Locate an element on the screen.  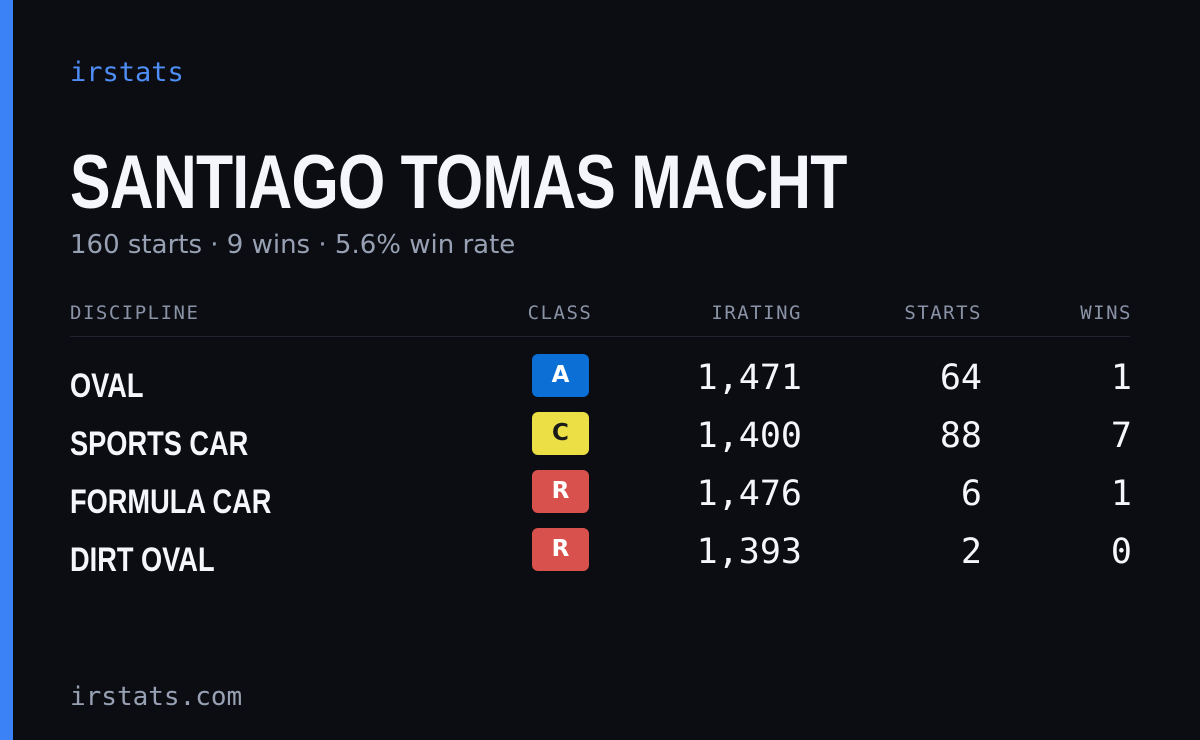
brand-logo: irstats is located at coordinates (127, 72).